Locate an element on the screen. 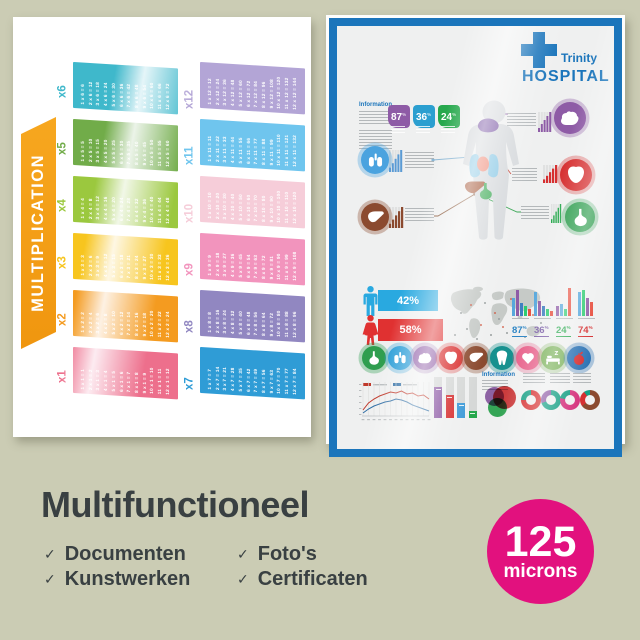 This screenshot has width=640, height=640. equation: 1 x 11 = 11 is located at coordinates (209, 148).